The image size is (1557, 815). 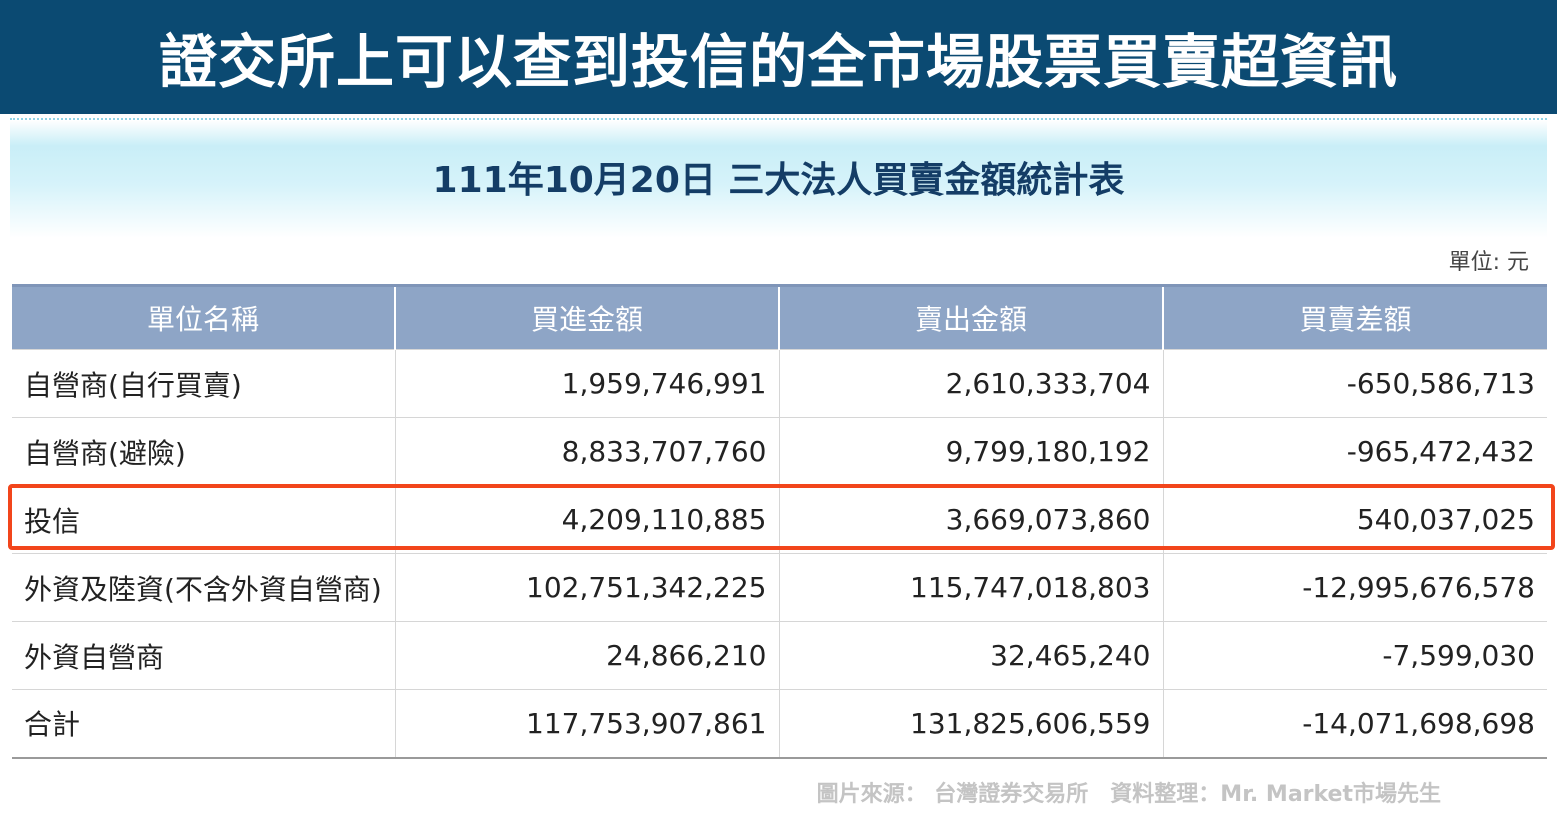 What do you see at coordinates (970, 451) in the screenshot?
I see `row-sell: 9,799,180,192` at bounding box center [970, 451].